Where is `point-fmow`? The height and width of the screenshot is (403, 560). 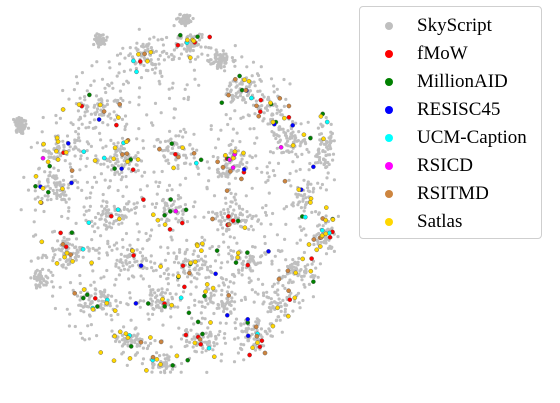 point-fmow is located at coordinates (260, 347).